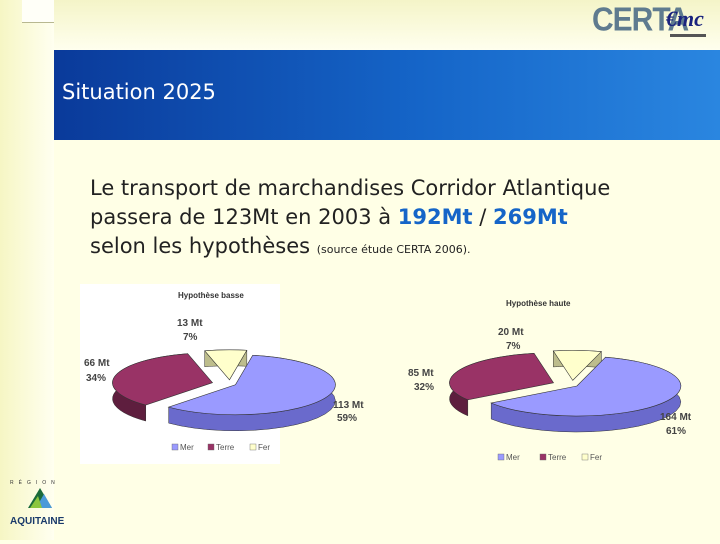  I want to click on legend-basse-terre-swatch, so click(211, 447).